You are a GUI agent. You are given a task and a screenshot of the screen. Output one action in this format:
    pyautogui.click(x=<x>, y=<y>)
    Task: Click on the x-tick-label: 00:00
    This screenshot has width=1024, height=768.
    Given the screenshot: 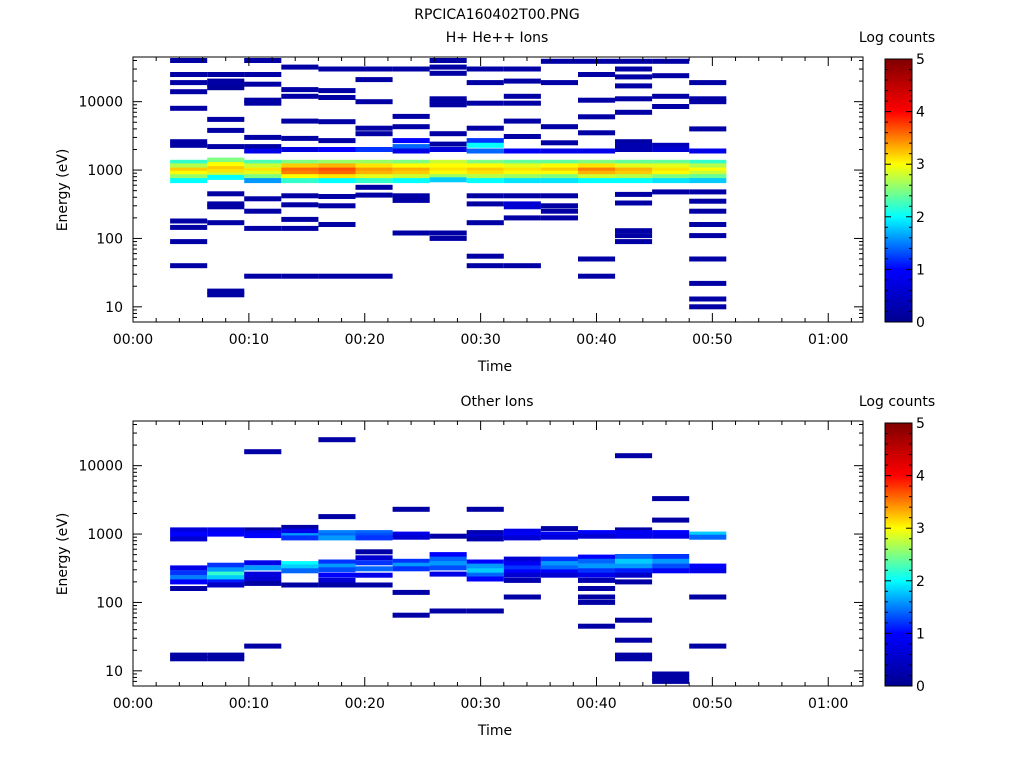 What is the action you would take?
    pyautogui.click(x=133, y=704)
    